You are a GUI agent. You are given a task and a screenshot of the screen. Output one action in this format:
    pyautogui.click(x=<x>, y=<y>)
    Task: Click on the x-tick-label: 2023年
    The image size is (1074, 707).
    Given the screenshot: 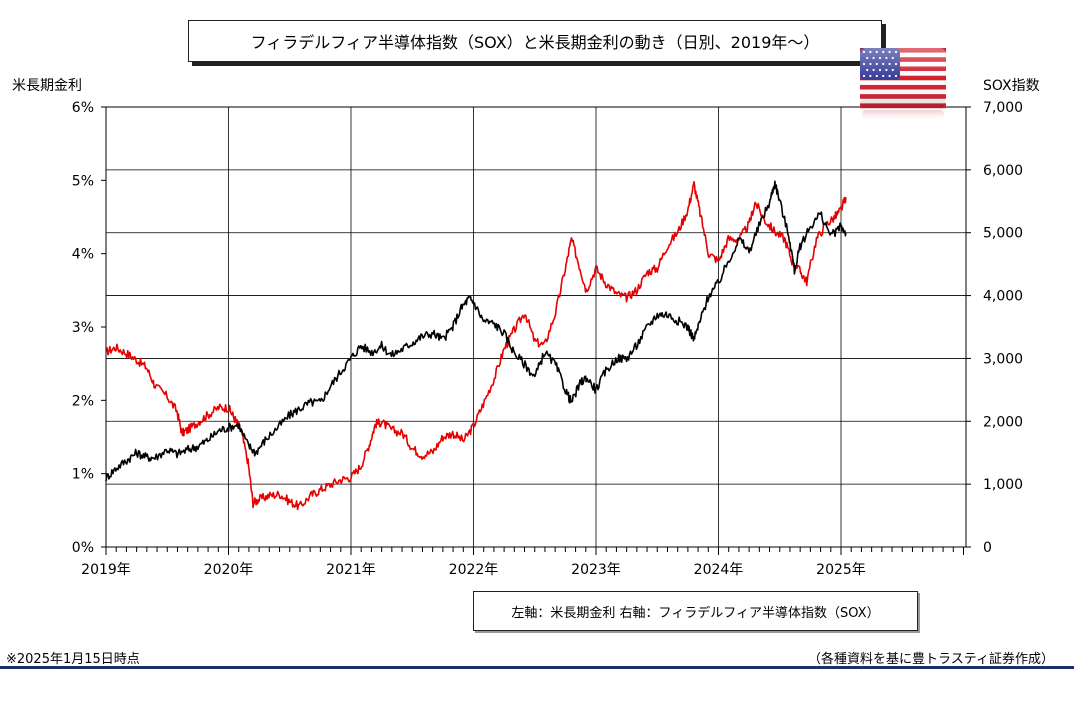 What is the action you would take?
    pyautogui.click(x=596, y=570)
    